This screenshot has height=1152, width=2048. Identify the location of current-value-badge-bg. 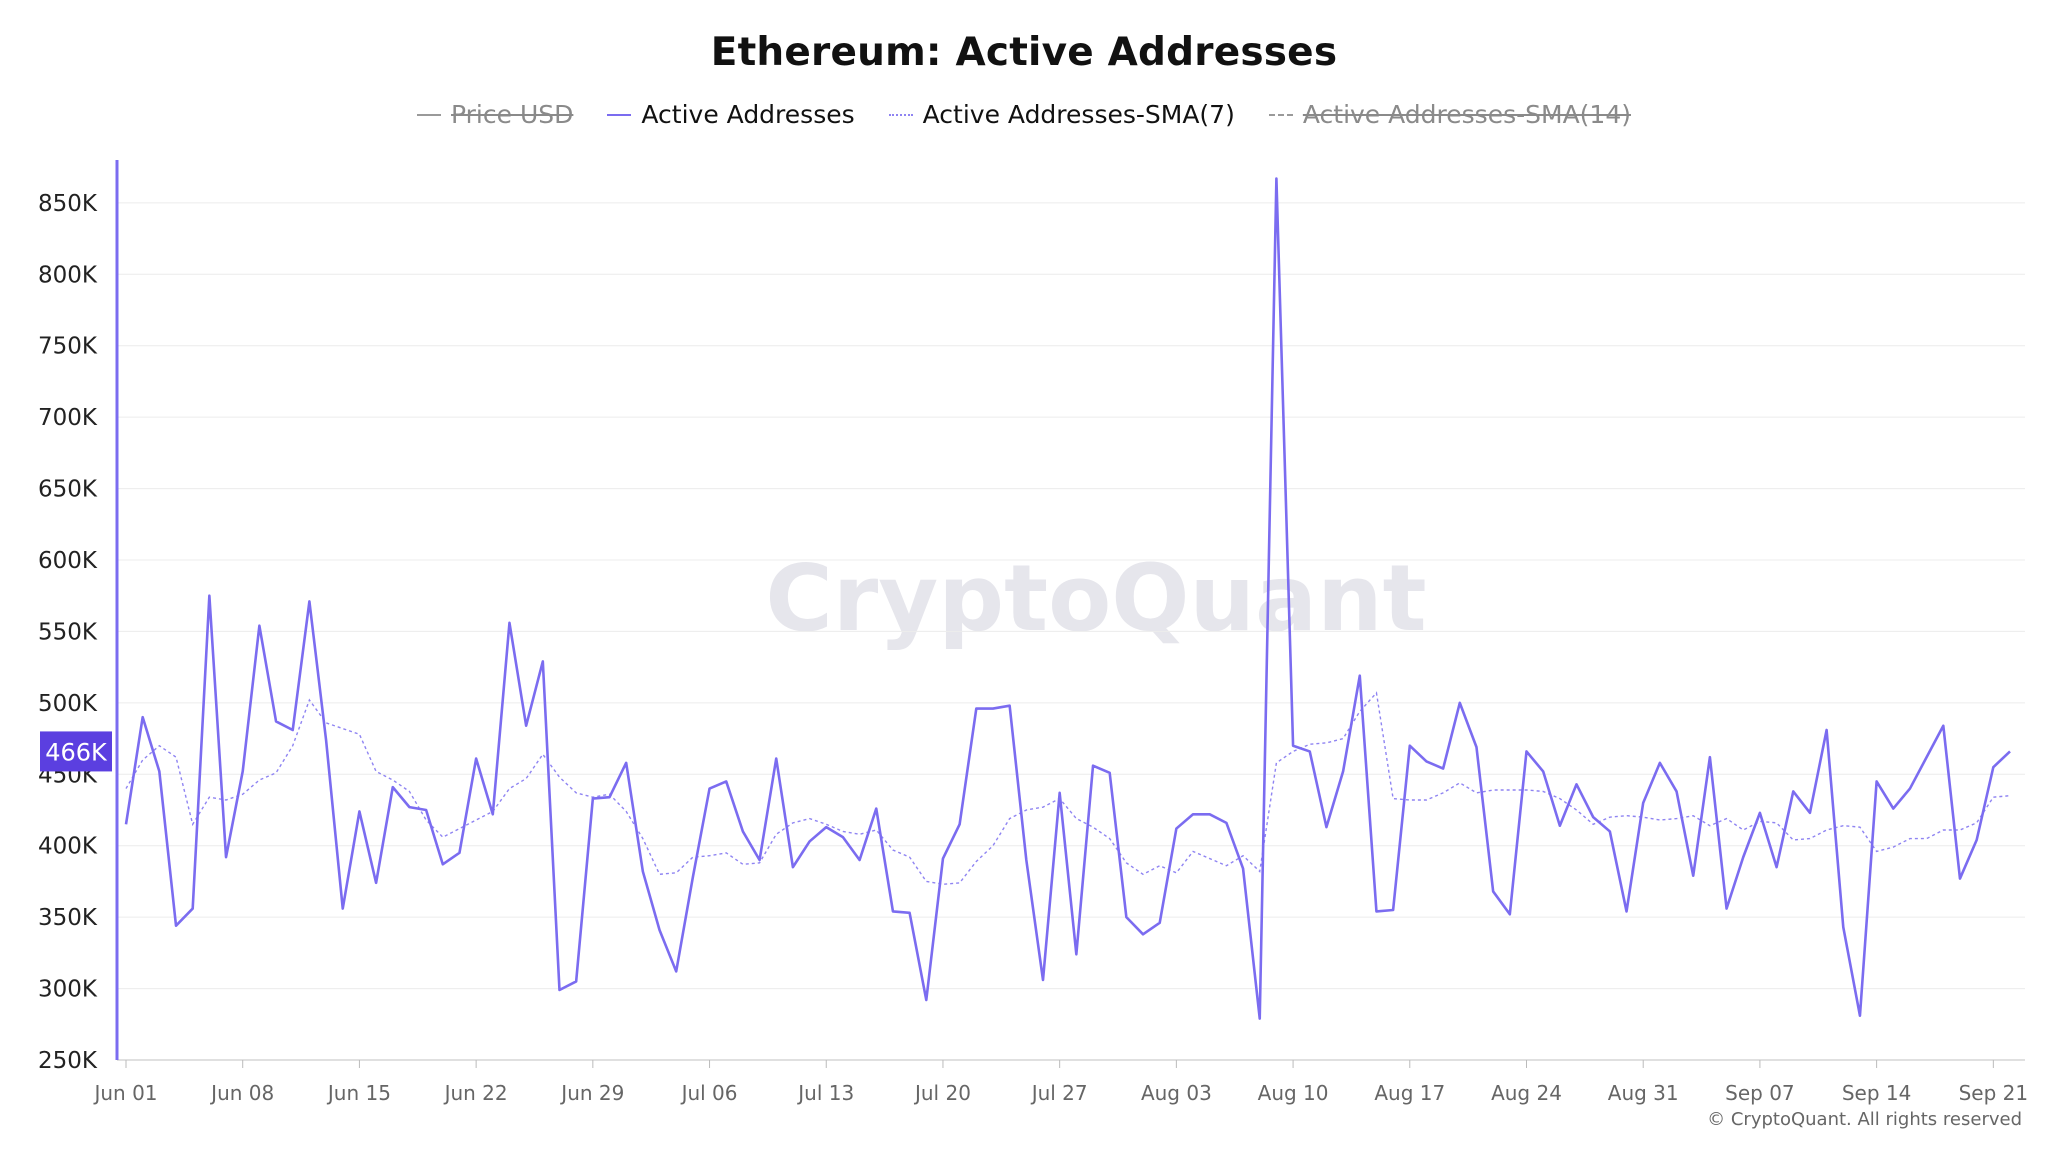
(76, 751).